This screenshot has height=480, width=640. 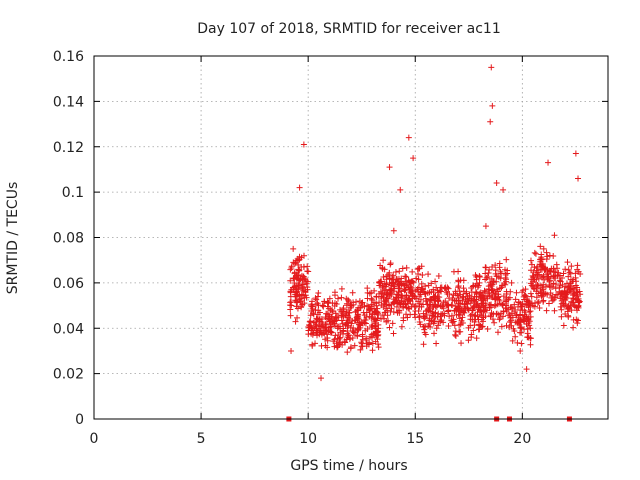 What do you see at coordinates (94, 439) in the screenshot?
I see `x-tick-label: 0` at bounding box center [94, 439].